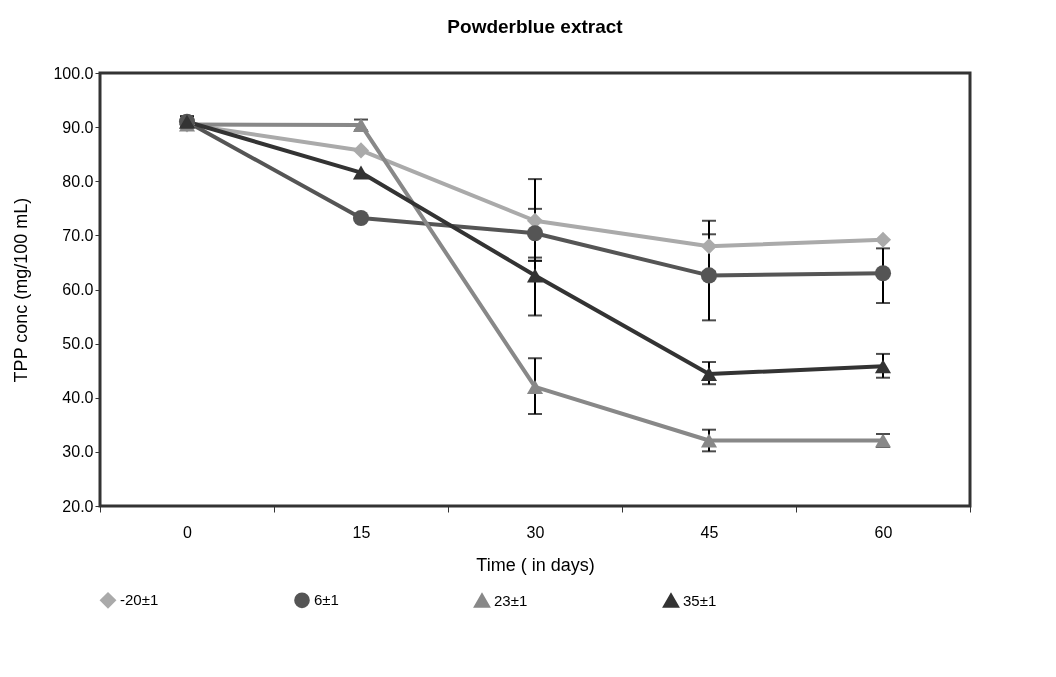  I want to click on x-axis-title: Time ( in days), so click(535, 564).